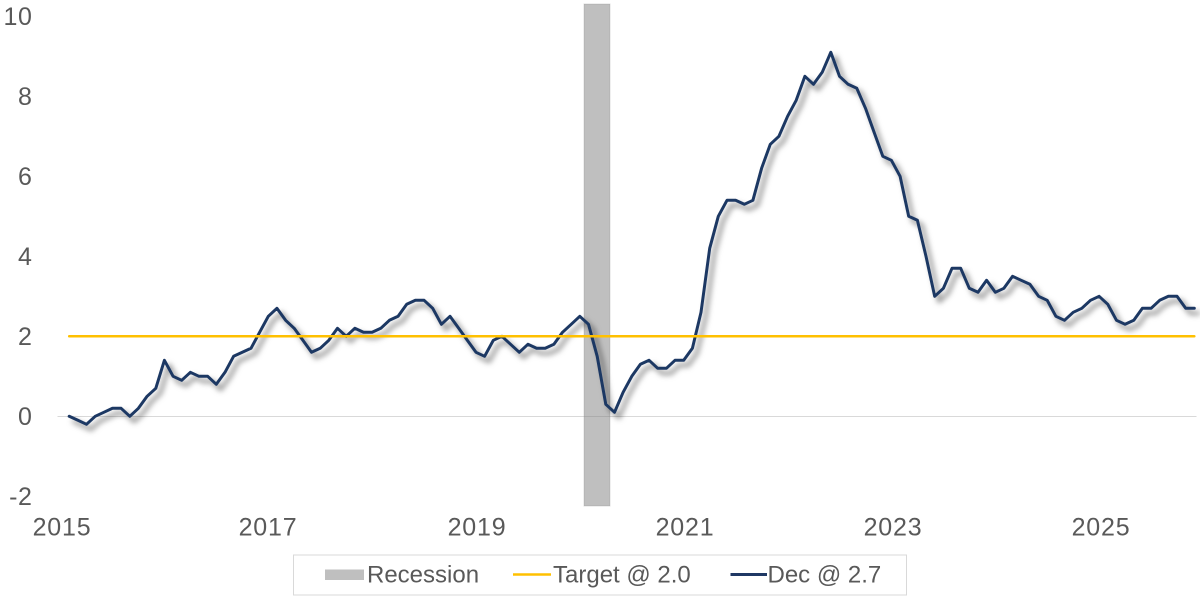 The image size is (1200, 600). I want to click on svg-text: 2025, so click(1101, 528).